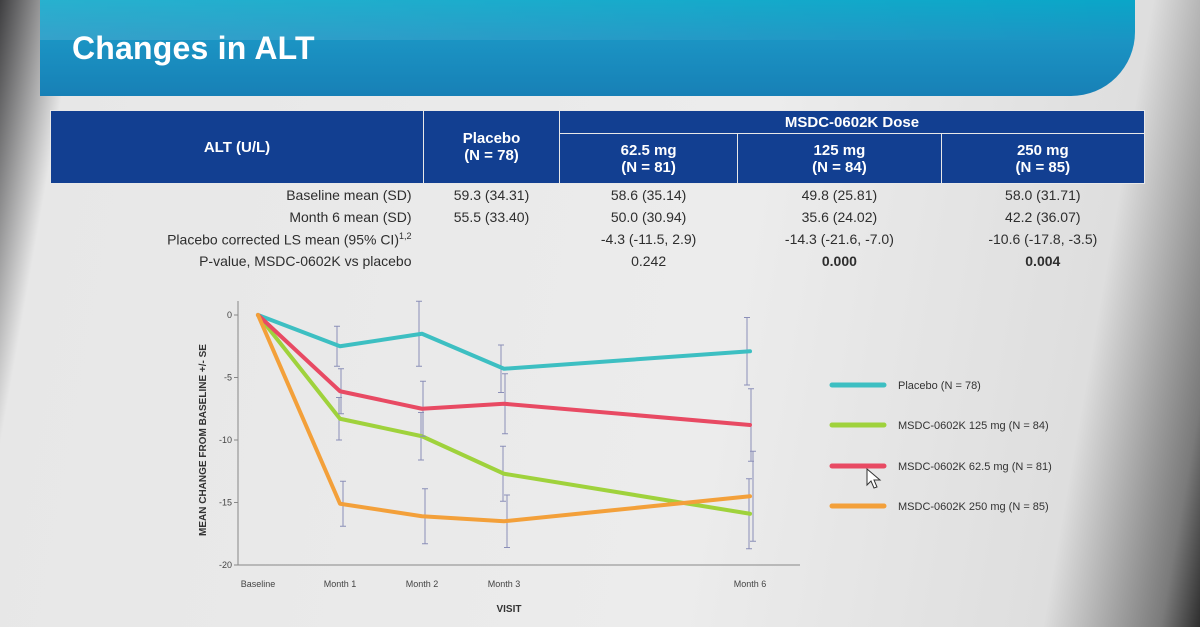  What do you see at coordinates (839, 195) in the screenshot?
I see `dose-cell: 49.8 (25.81)` at bounding box center [839, 195].